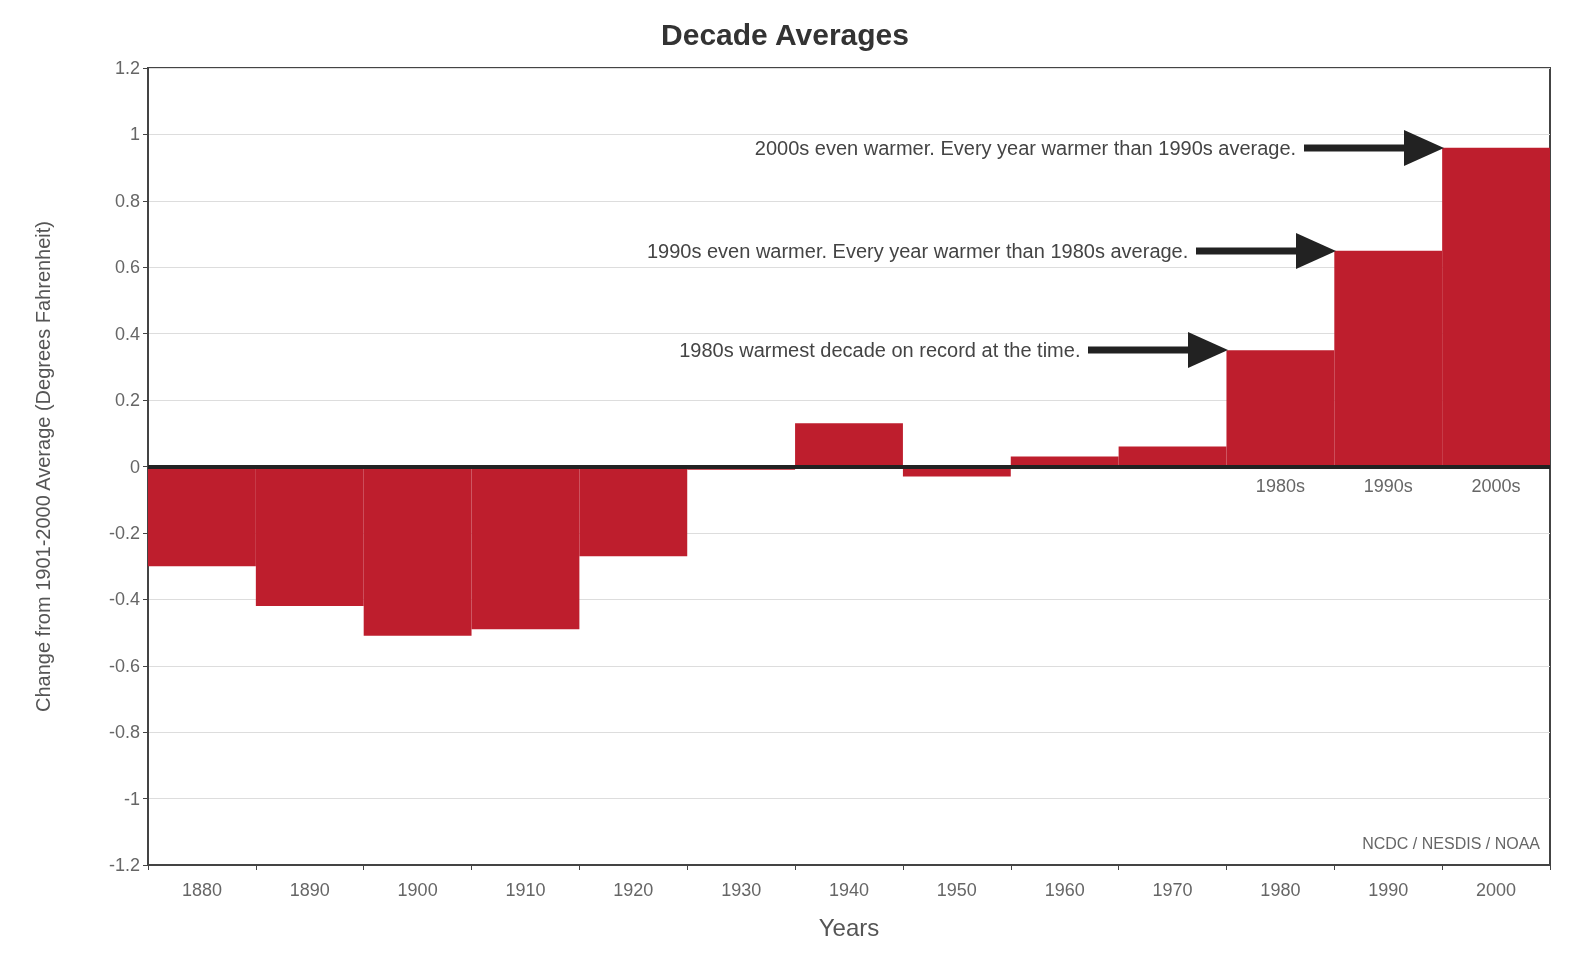  What do you see at coordinates (127, 333) in the screenshot?
I see `y-tick-label: 0.4` at bounding box center [127, 333].